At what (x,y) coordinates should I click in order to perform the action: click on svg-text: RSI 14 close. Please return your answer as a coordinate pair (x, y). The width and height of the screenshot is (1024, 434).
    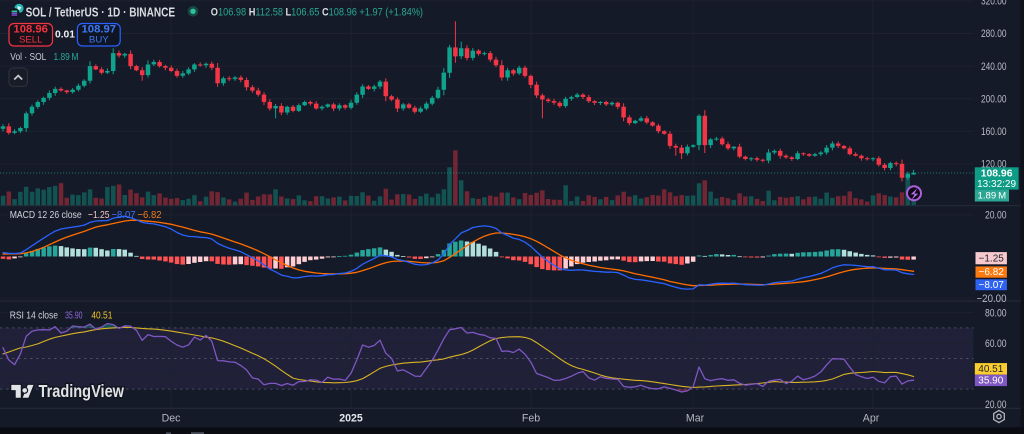
    Looking at the image, I should click on (34, 316).